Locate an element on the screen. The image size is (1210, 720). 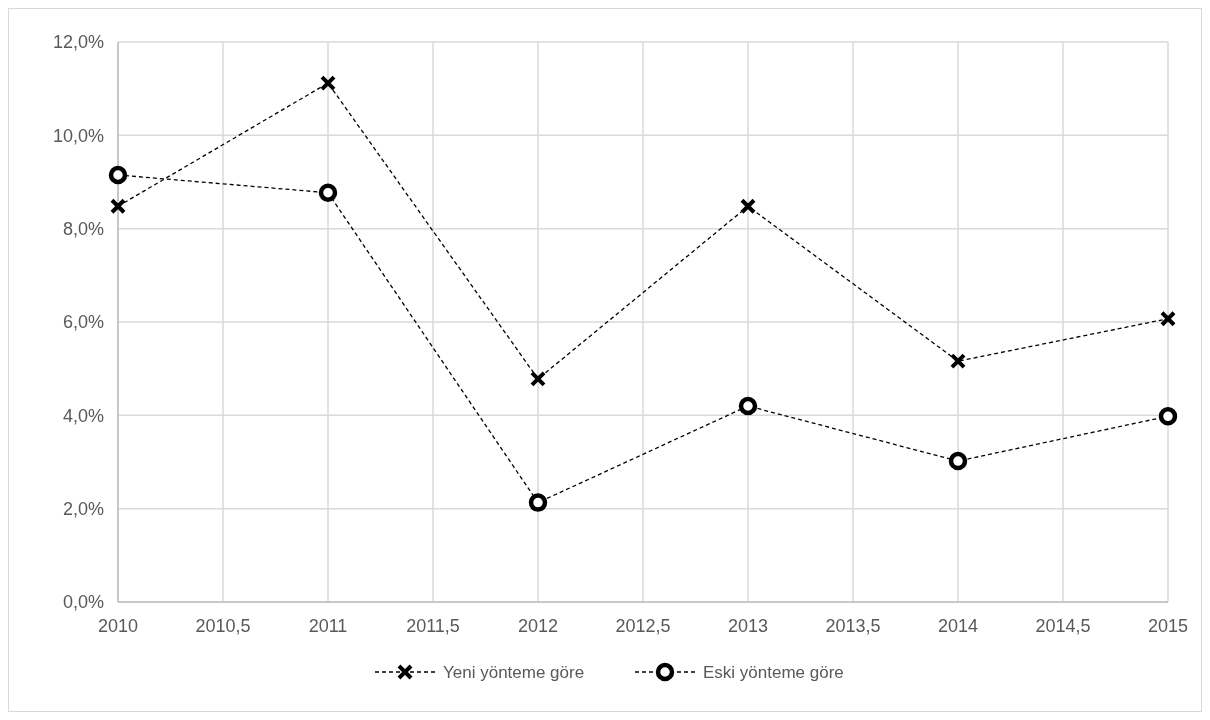
y-tick-label: 6,0% is located at coordinates (83, 322).